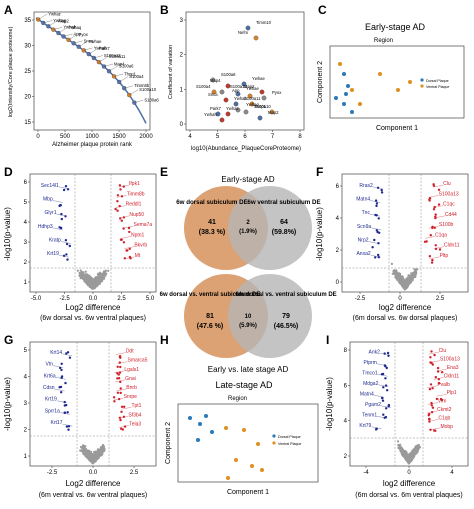  Describe the element at coordinates (131, 397) in the screenshot. I see `volcano-gene-label: Snrpe` at that location.